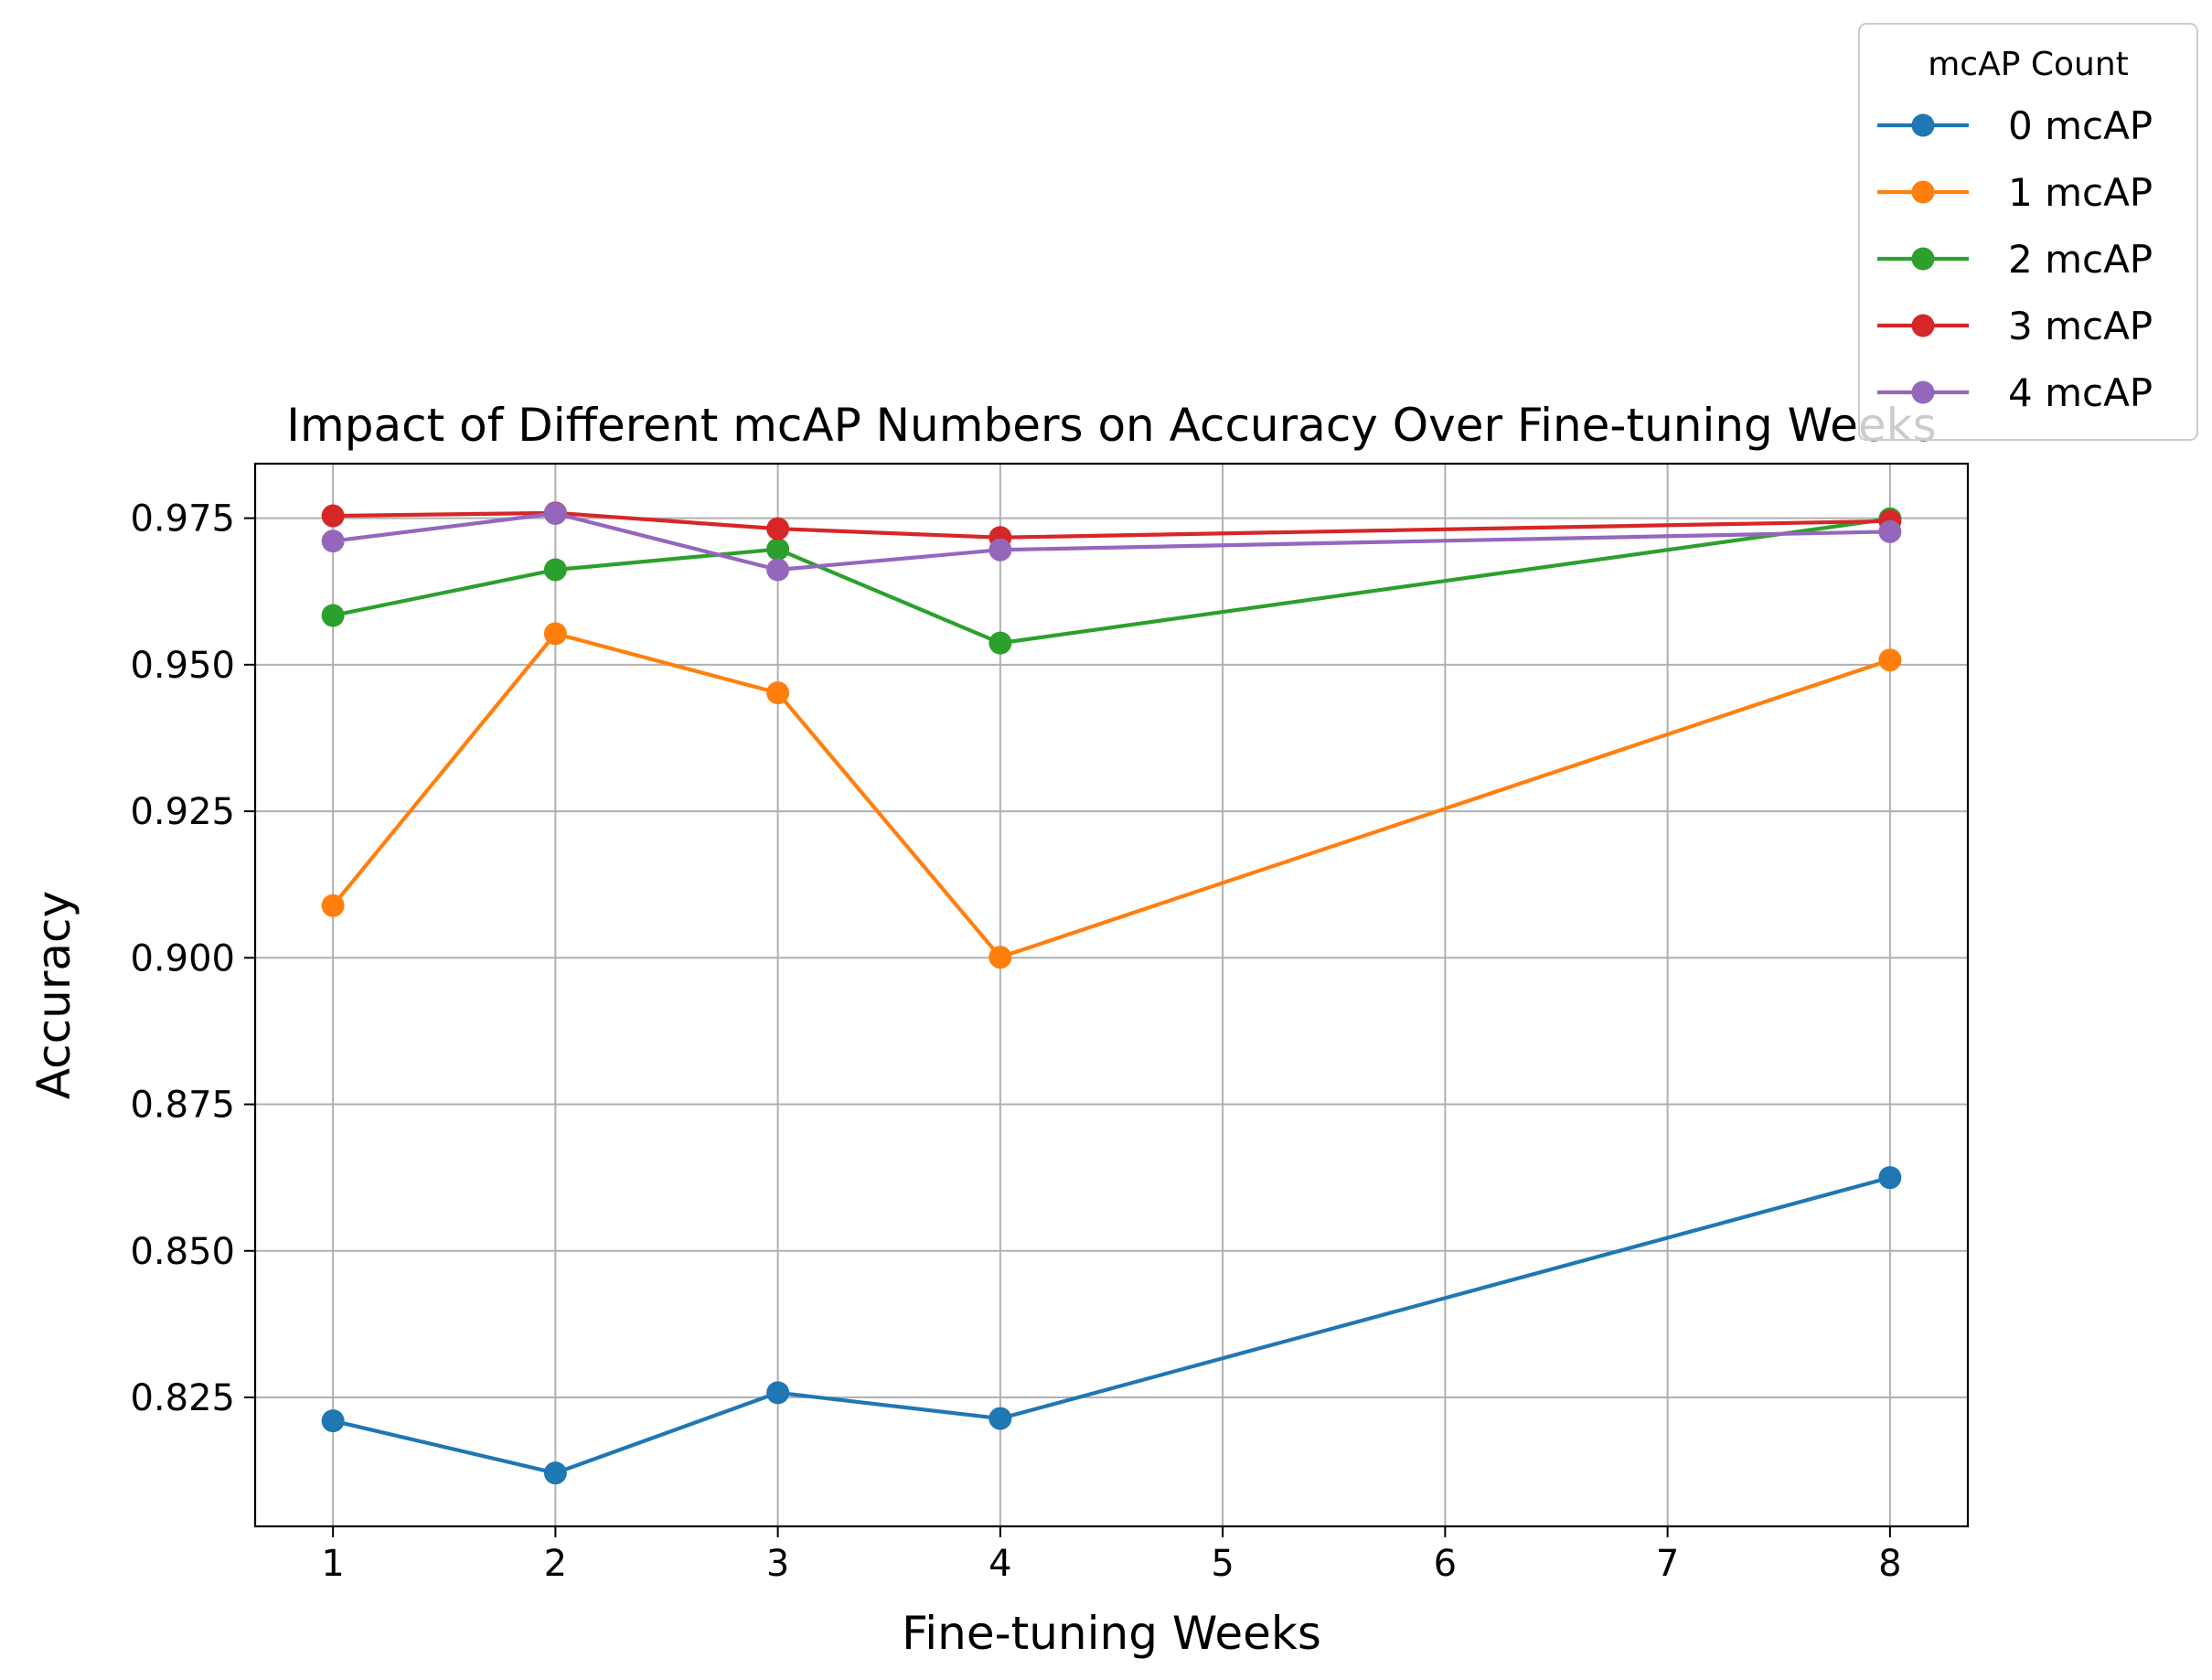 The width and height of the screenshot is (2212, 1680). What do you see at coordinates (2081, 192) in the screenshot?
I see `legend-label: 1 mcAP` at bounding box center [2081, 192].